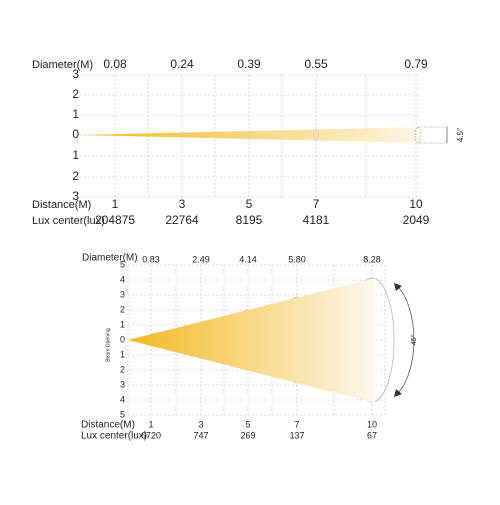  Describe the element at coordinates (182, 220) in the screenshot. I see `lux: 22764` at that location.